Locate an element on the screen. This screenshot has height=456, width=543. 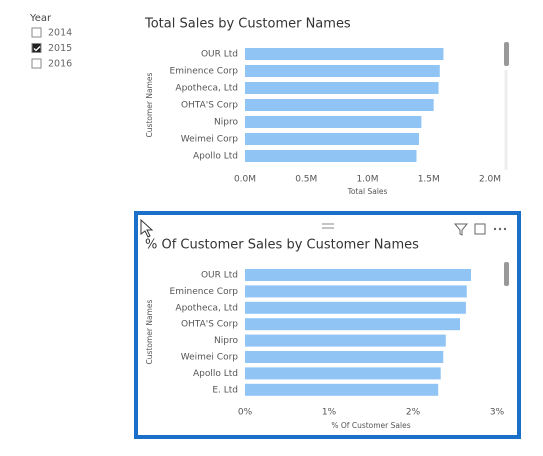
x-tick-label: 3% is located at coordinates (497, 413).